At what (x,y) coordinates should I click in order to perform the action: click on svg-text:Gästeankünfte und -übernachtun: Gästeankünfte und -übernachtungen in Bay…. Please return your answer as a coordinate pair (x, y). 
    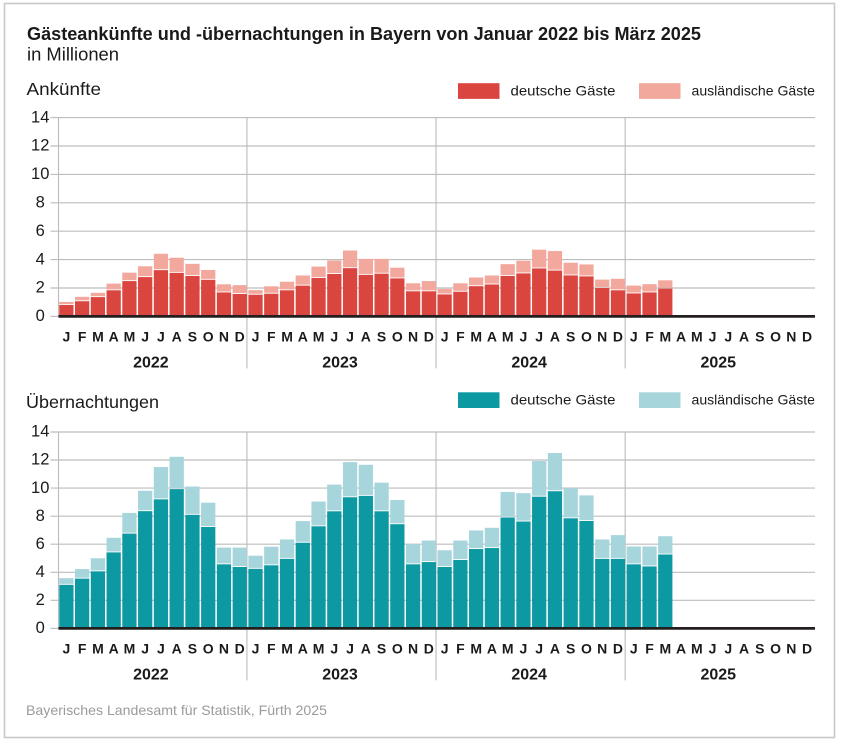
    Looking at the image, I should click on (364, 34).